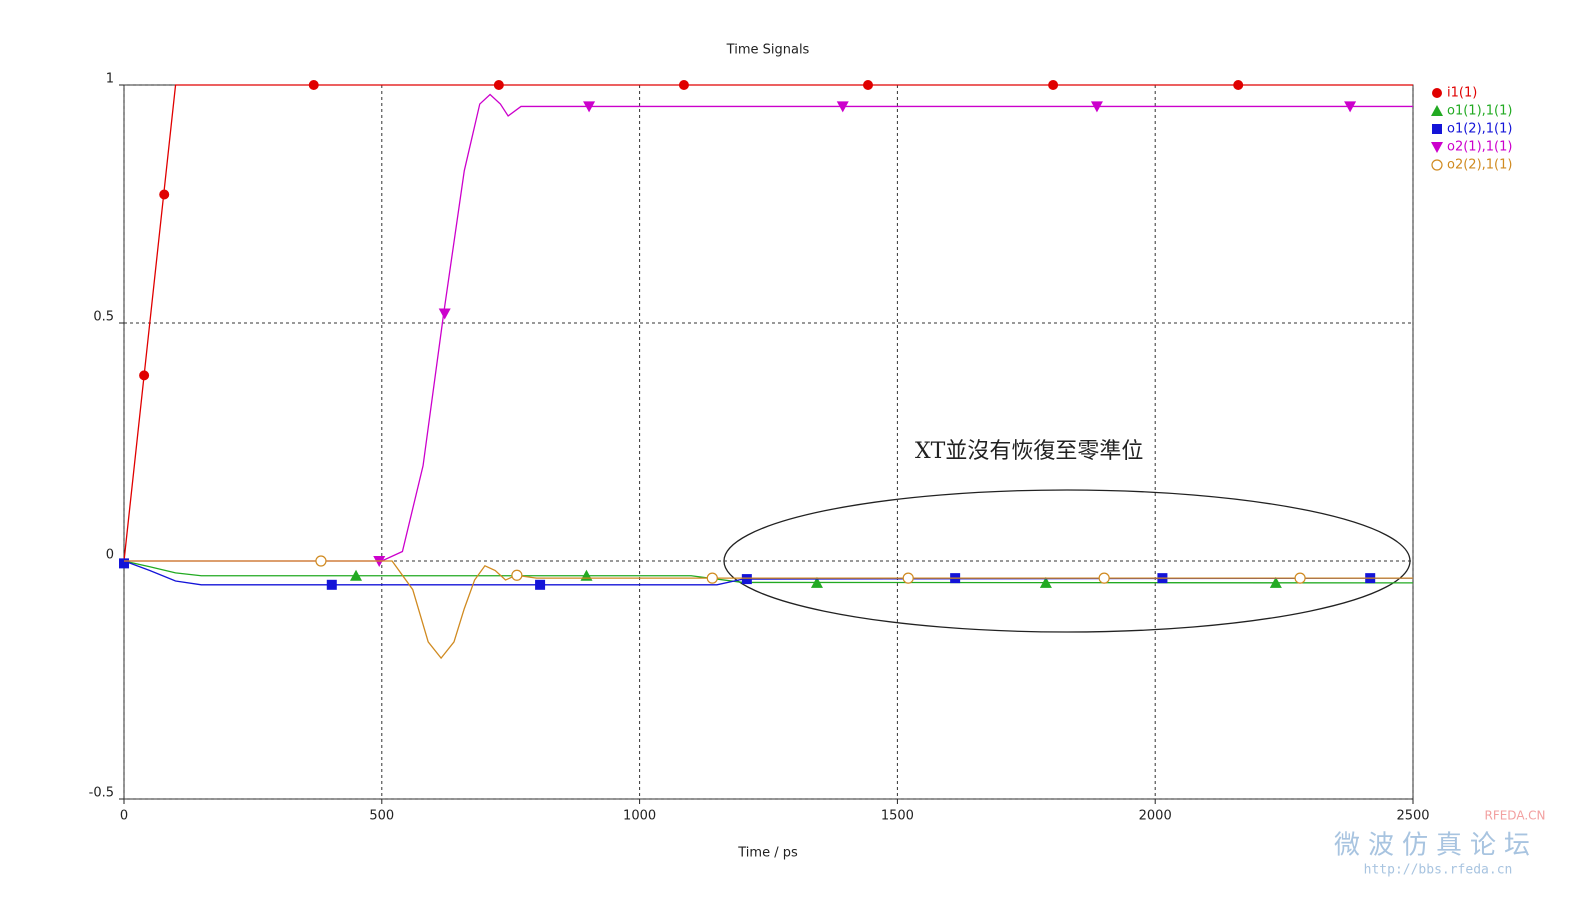  I want to click on x-tick-label: 2500, so click(1412, 816).